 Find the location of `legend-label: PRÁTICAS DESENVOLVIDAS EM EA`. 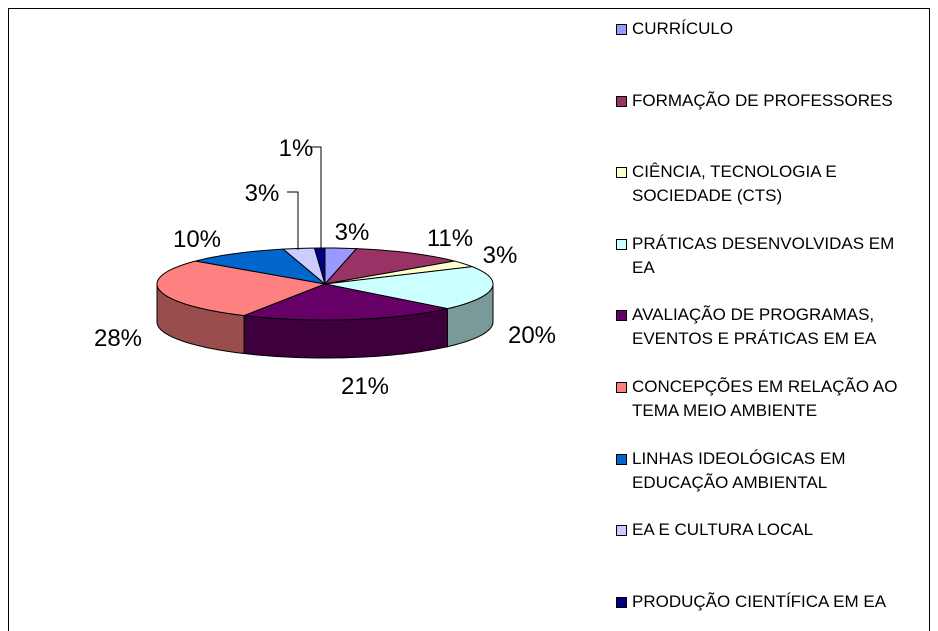

legend-label: PRÁTICAS DESENVOLVIDAS EM EA is located at coordinates (763, 255).